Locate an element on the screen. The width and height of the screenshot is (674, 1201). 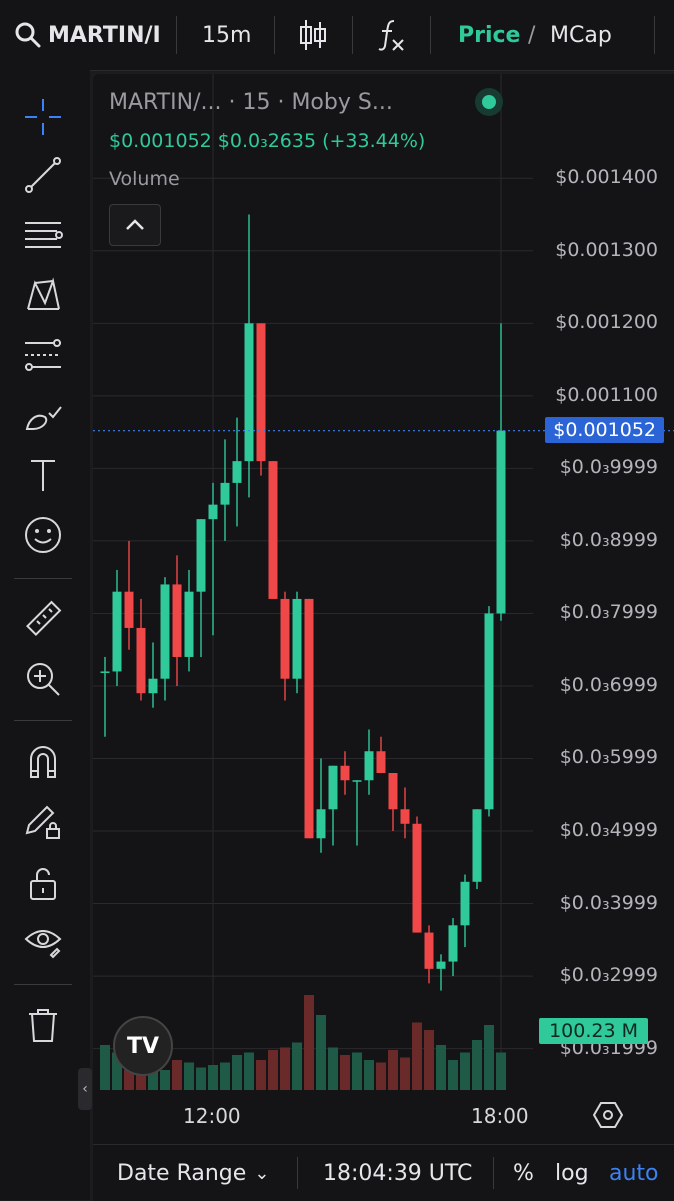
fib-tool is located at coordinates (43, 355).